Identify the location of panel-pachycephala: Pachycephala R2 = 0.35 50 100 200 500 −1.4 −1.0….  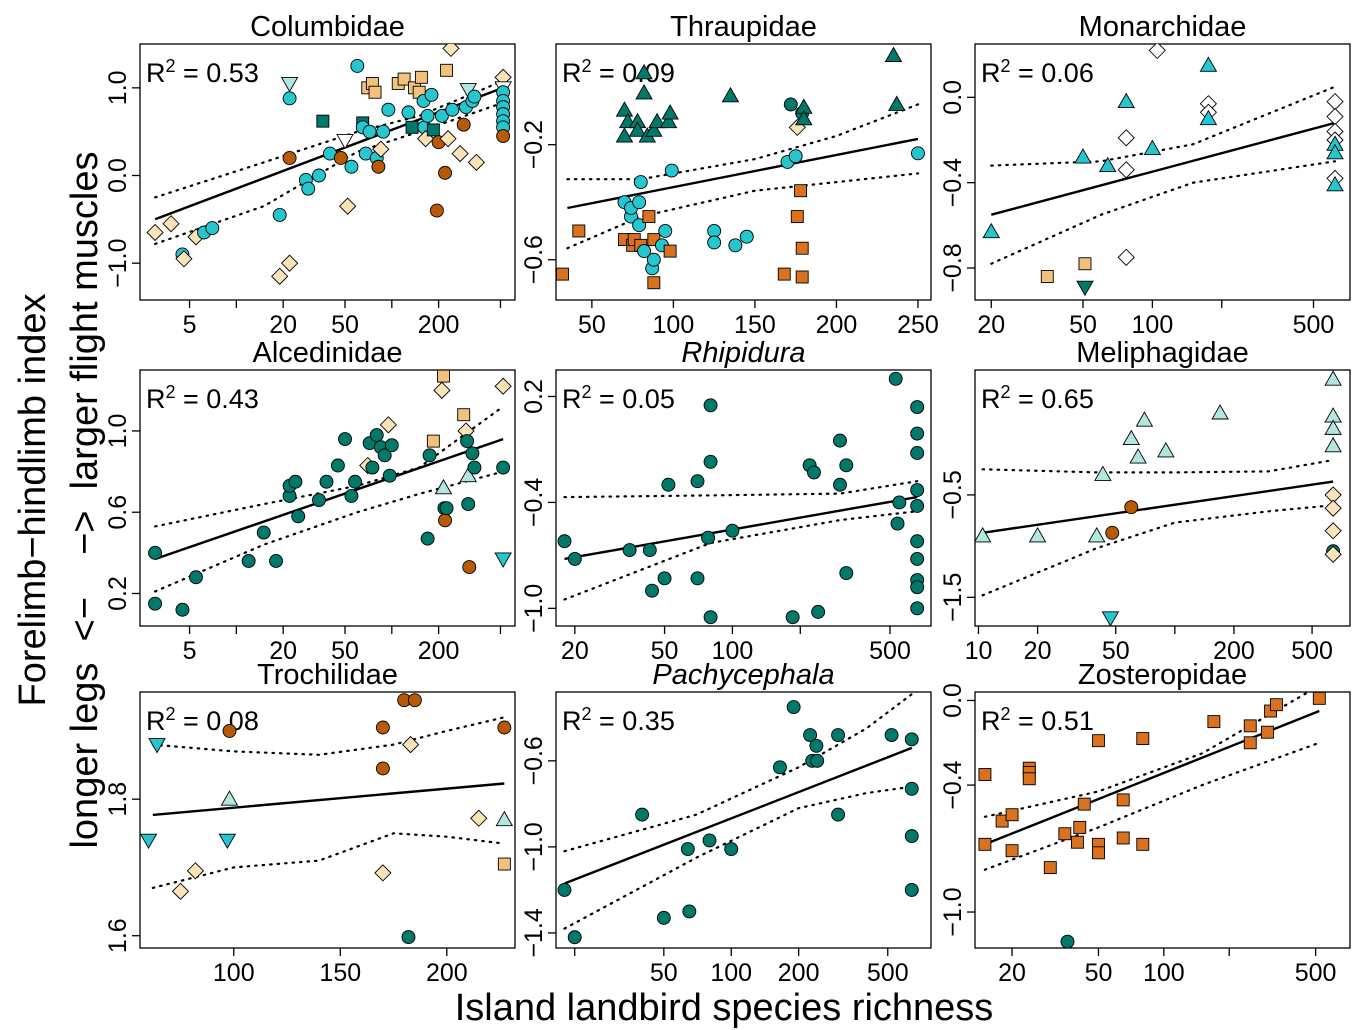
(726, 823).